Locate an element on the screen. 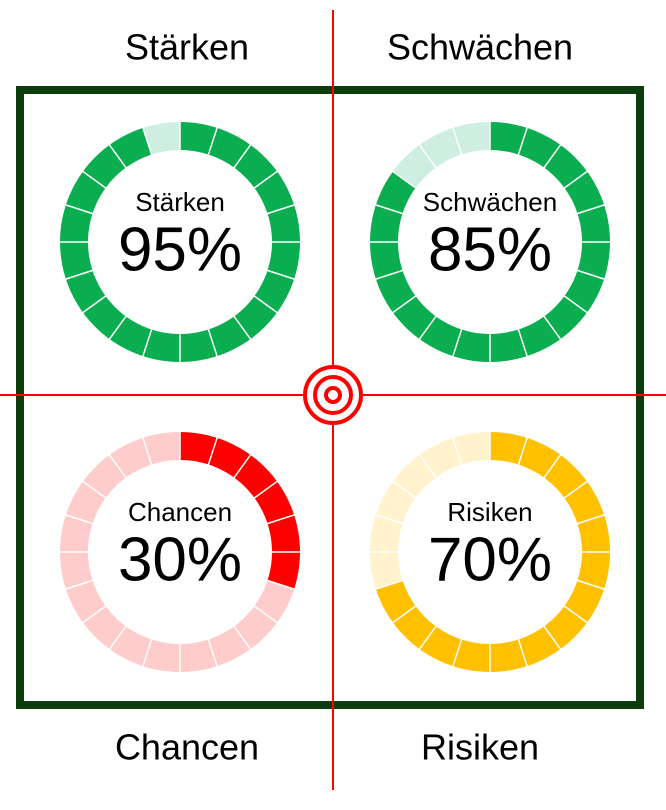 The width and height of the screenshot is (666, 810). gauge-value-label: 85% is located at coordinates (490, 249).